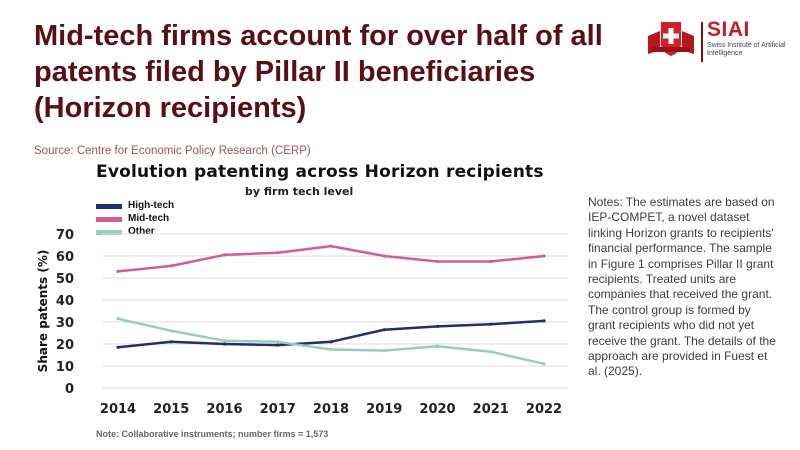 This screenshot has height=450, width=800. Describe the element at coordinates (299, 191) in the screenshot. I see `chart-subtitle: by firm tech level` at that location.